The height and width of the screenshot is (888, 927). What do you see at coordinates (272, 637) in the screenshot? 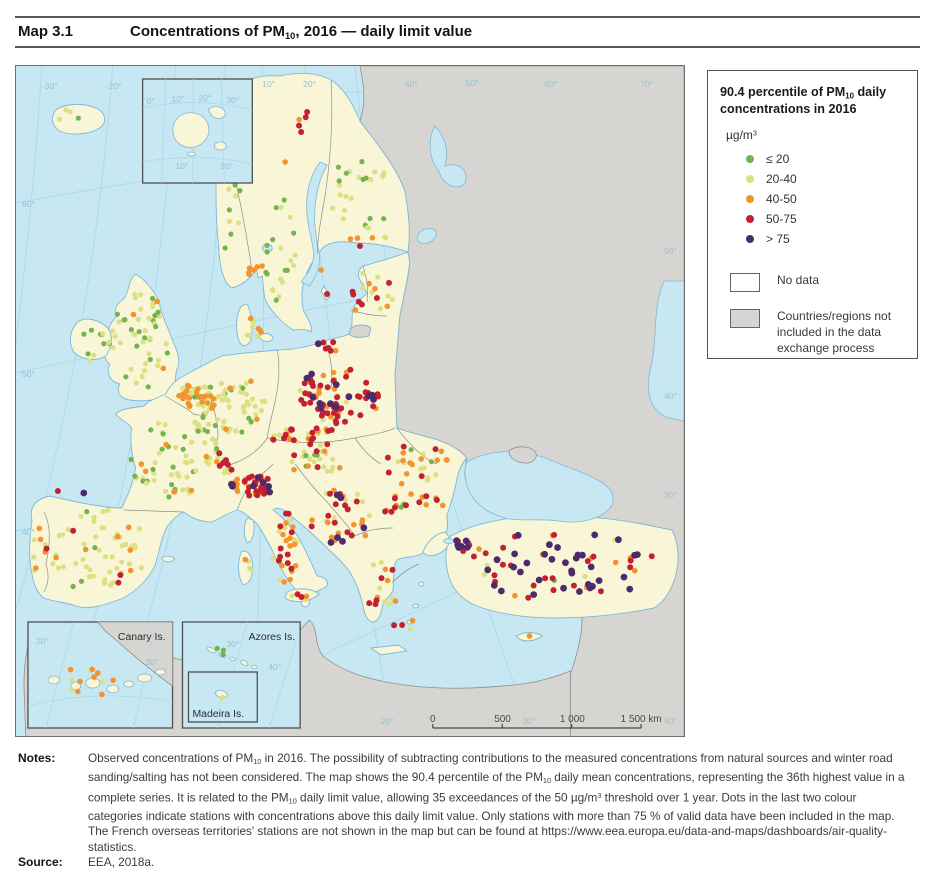
I see `inset-azores-label: Azores Is.` at bounding box center [272, 637].